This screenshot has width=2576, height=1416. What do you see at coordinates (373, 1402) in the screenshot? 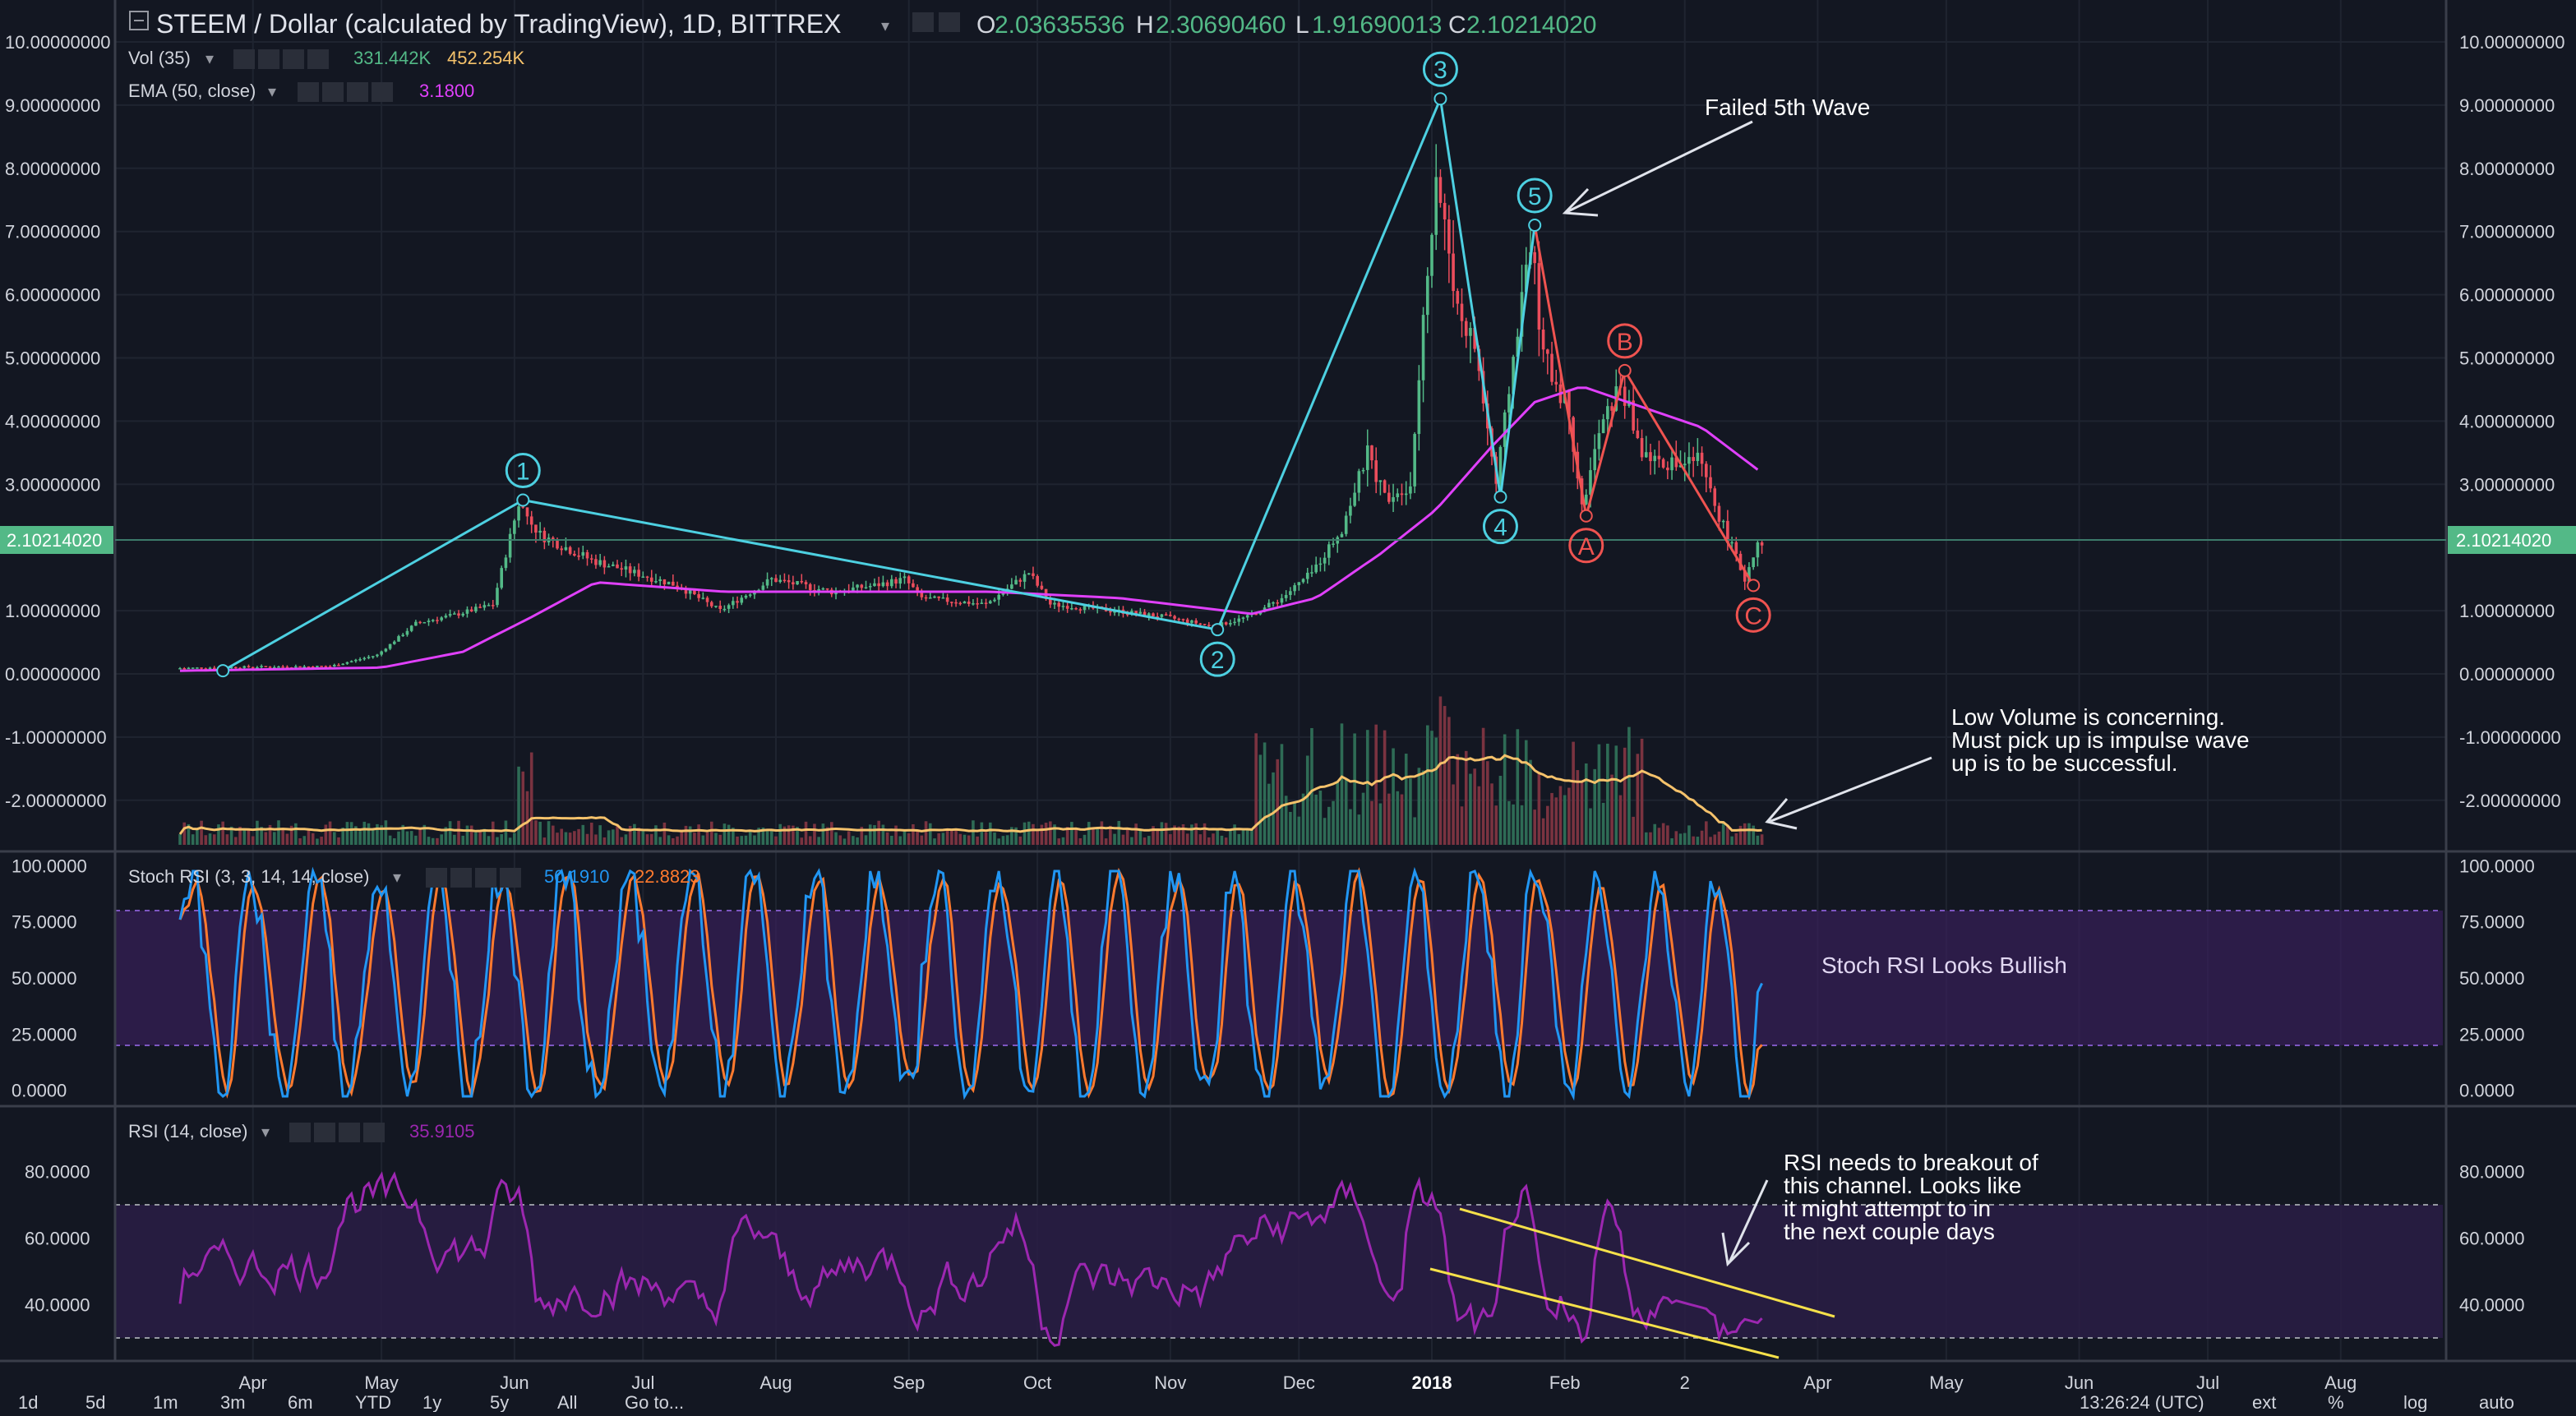
I see `range-button-ytd: YTD` at bounding box center [373, 1402].